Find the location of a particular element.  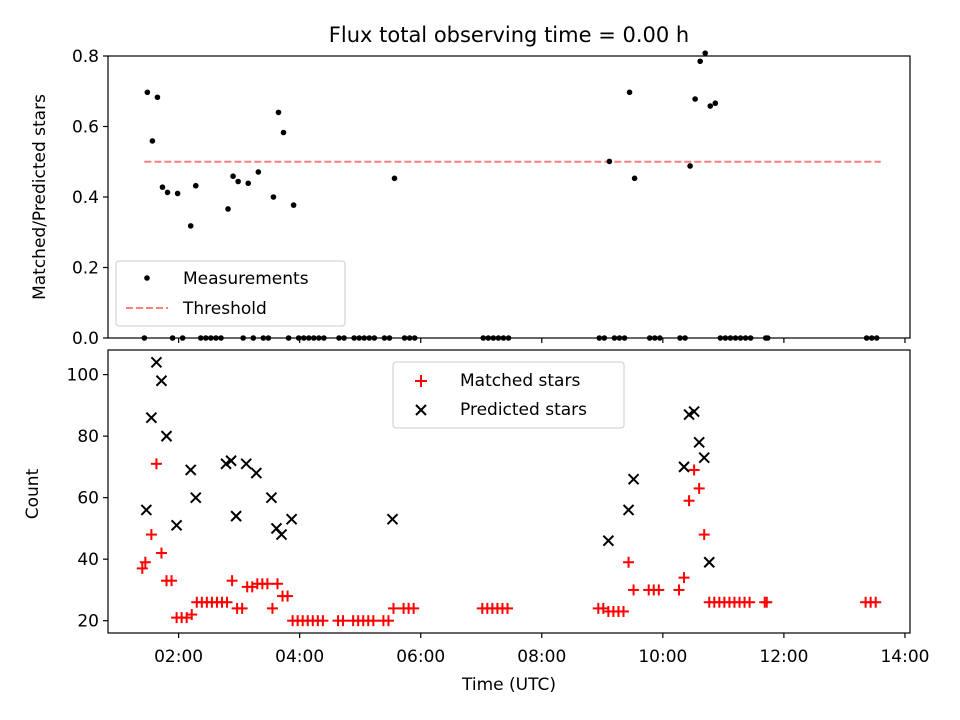

bottom-y-tick-label: 60 is located at coordinates (88, 499).